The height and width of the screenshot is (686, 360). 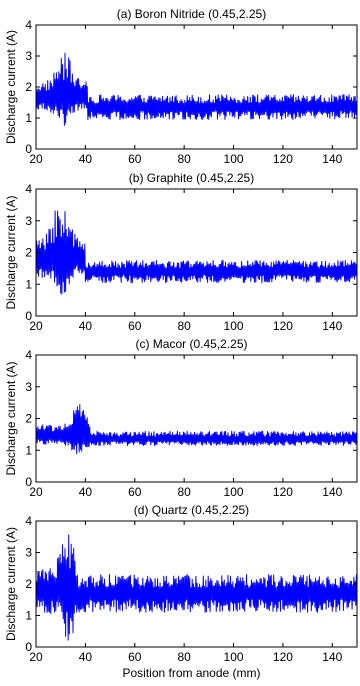 I want to click on x-tick-label-1-2: 60, so click(x=135, y=326).